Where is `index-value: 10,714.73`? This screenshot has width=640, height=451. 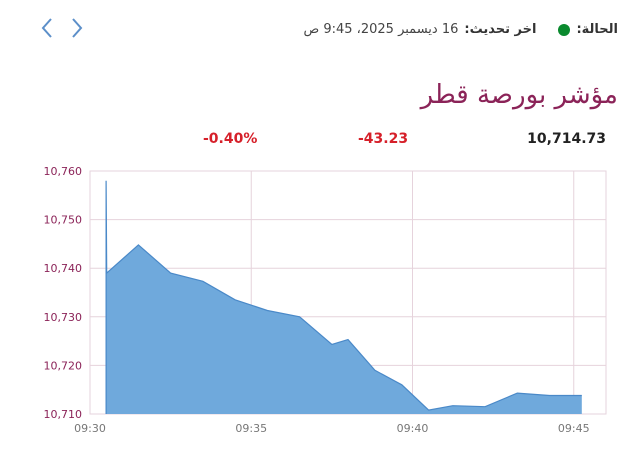 index-value: 10,714.73 is located at coordinates (566, 139).